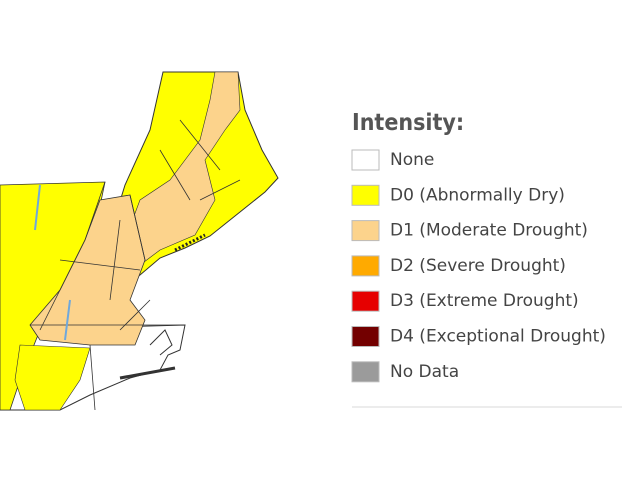 This screenshot has width=640, height=480. Describe the element at coordinates (408, 123) in the screenshot. I see `legend-title: Intensity:` at that location.